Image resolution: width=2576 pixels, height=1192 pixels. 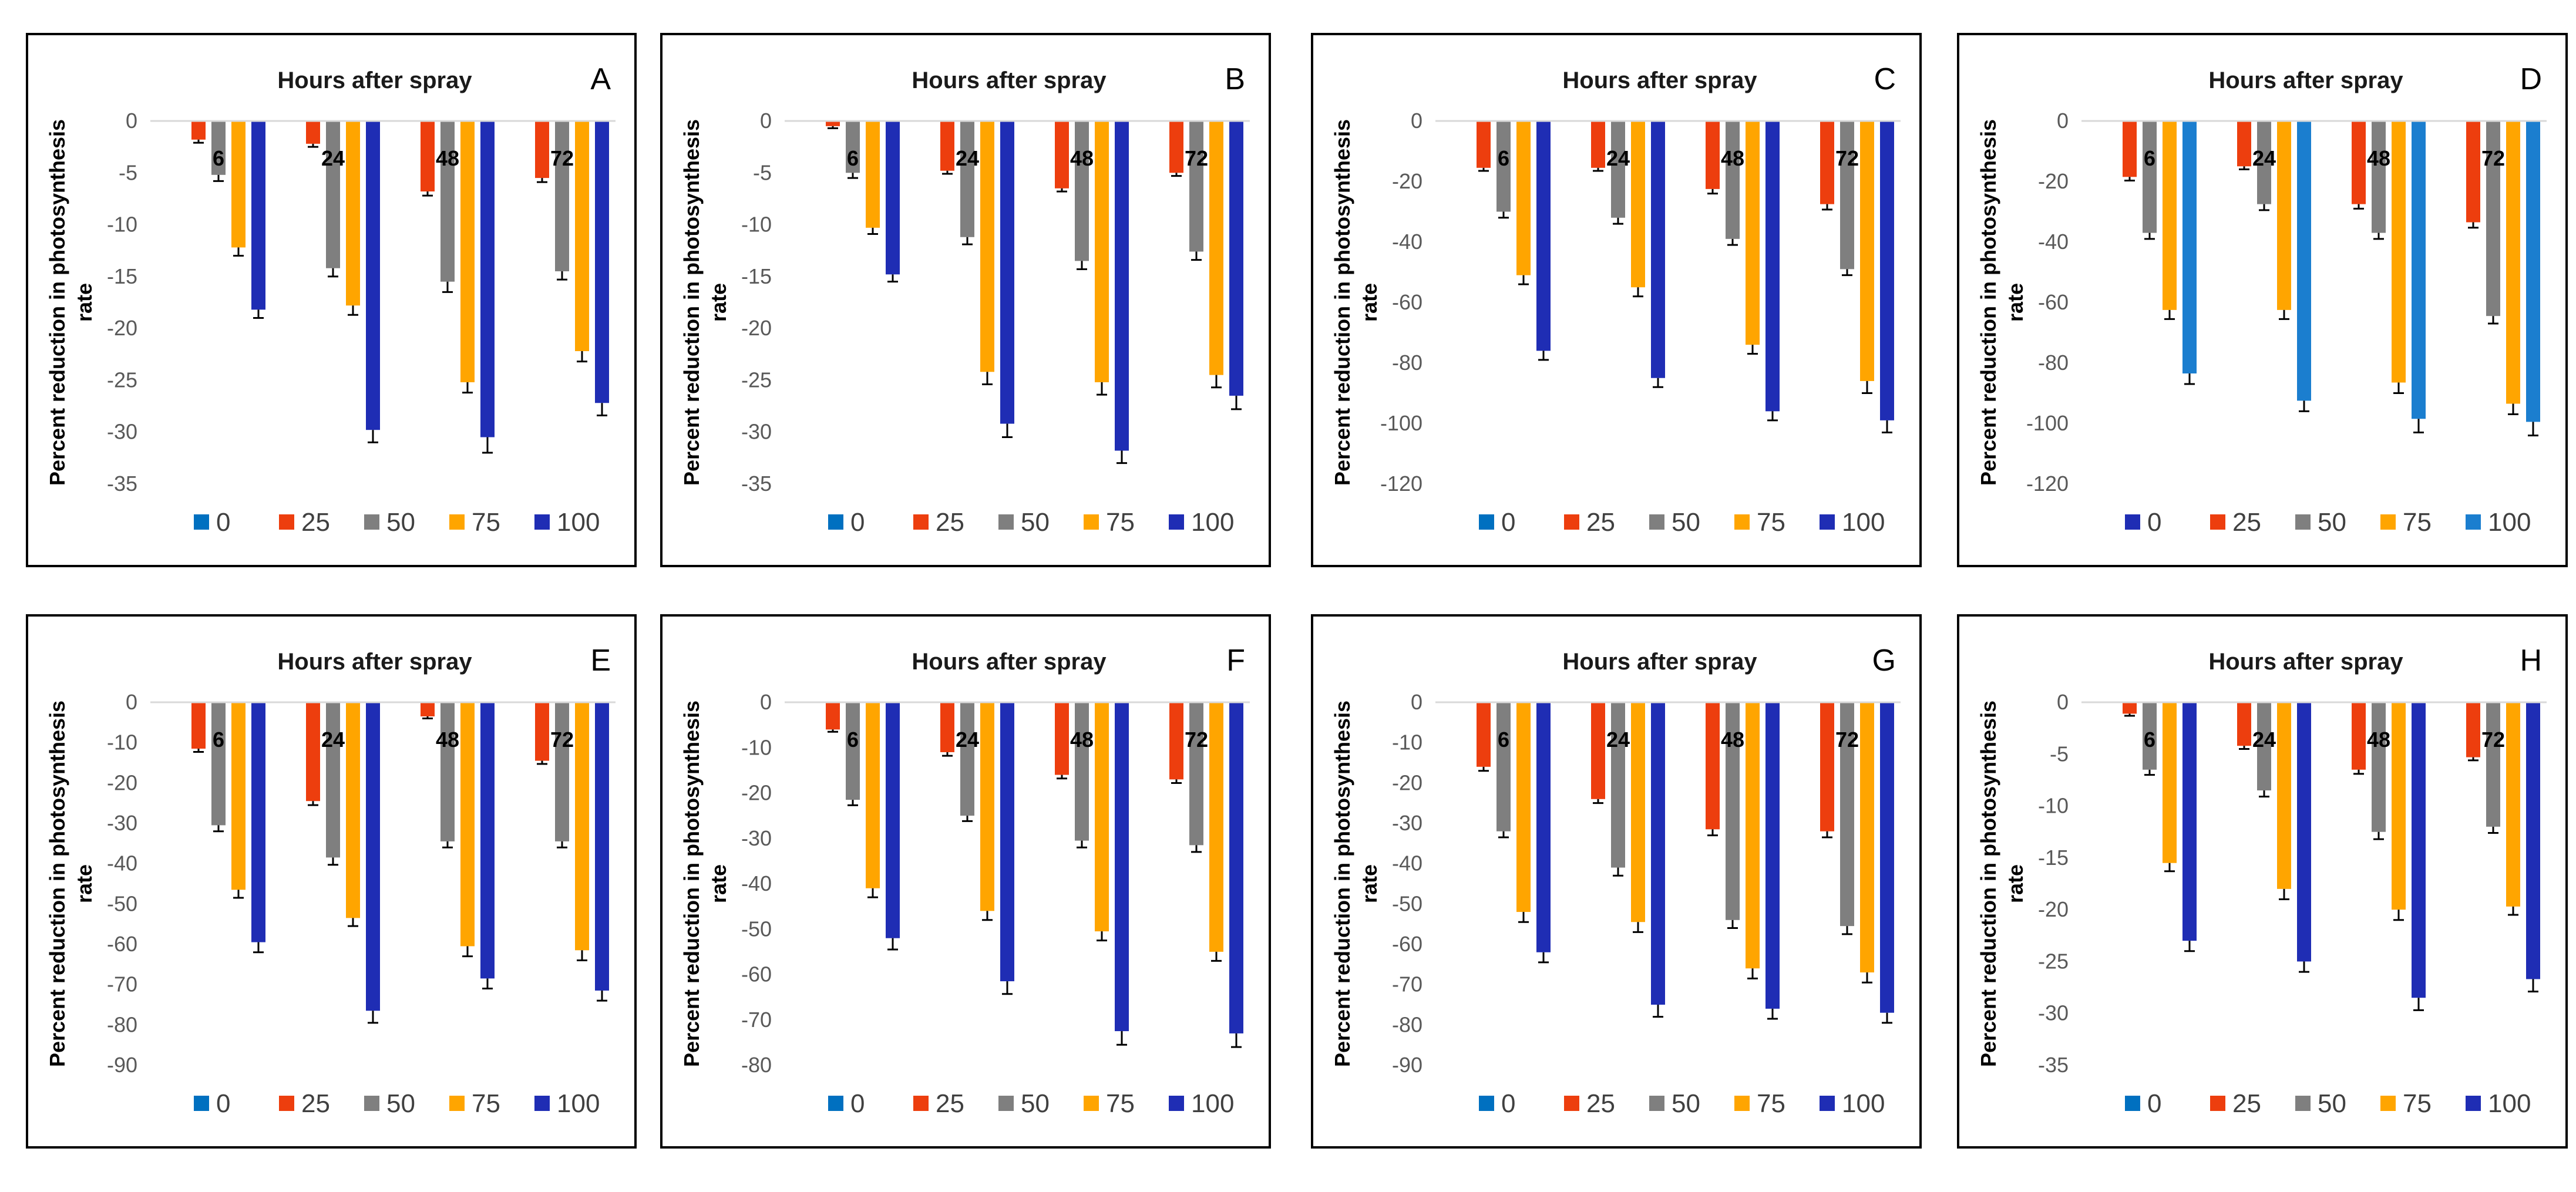 I want to click on y-tick-label: -40, so click(x=756, y=883).